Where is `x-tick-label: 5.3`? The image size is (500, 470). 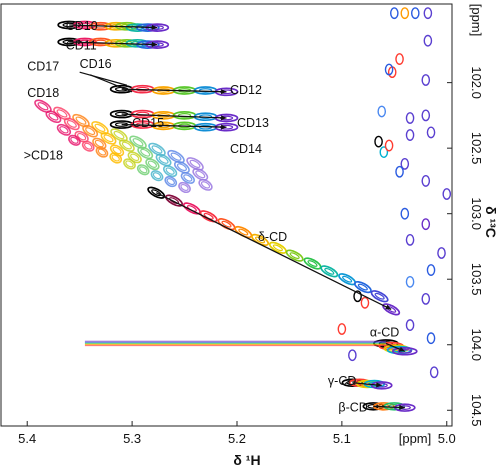
x-tick-label: 5.3 is located at coordinates (132, 438).